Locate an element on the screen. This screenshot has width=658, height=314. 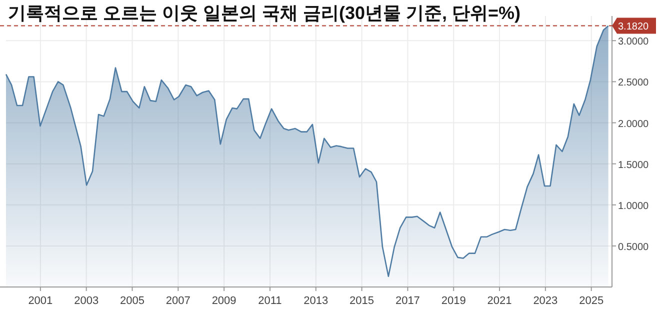
x-tick-label: 2019 is located at coordinates (453, 301).